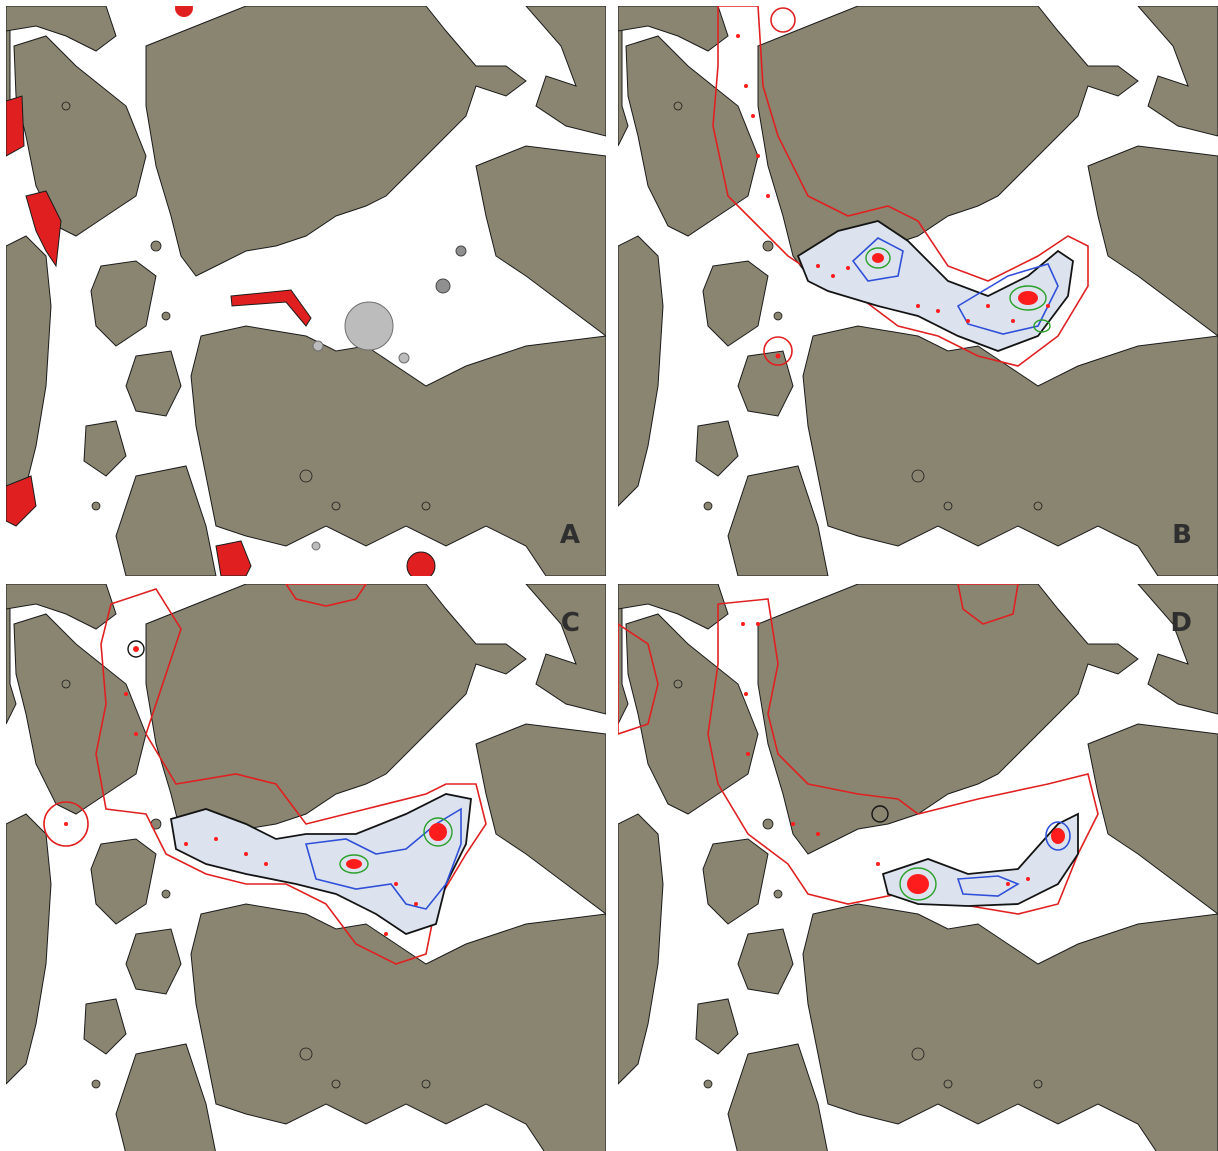 Image resolution: width=1218 pixels, height=1151 pixels. What do you see at coordinates (1181, 623) in the screenshot?
I see `panel-label: D` at bounding box center [1181, 623].